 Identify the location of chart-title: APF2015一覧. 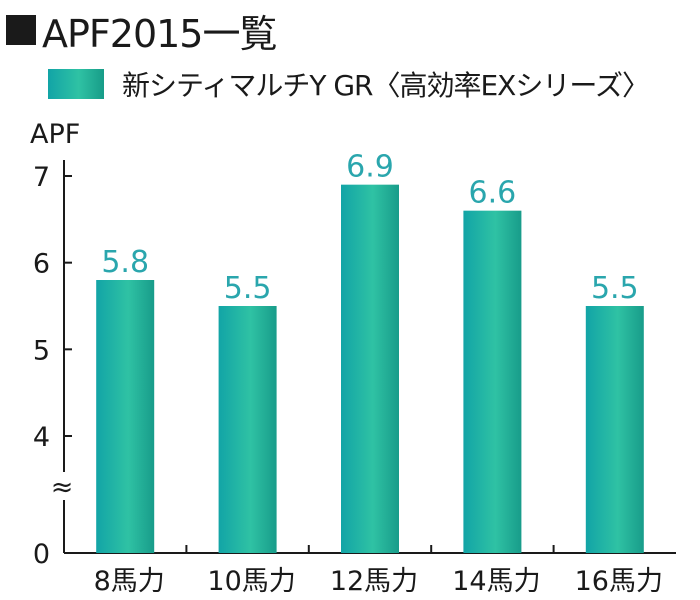
(159, 33).